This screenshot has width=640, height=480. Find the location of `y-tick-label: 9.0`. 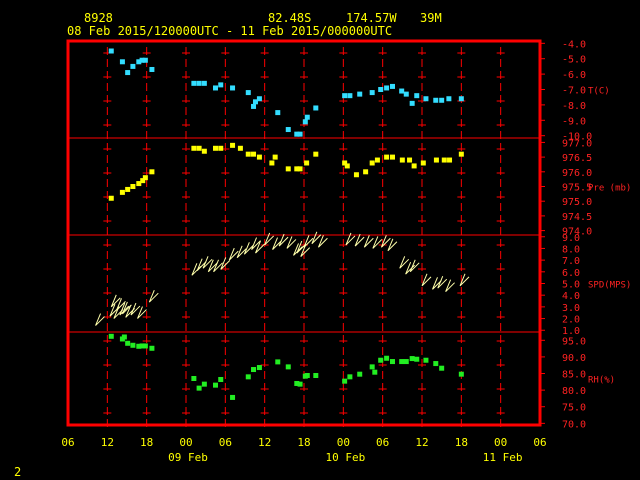

y-tick-label: 9.0 is located at coordinates (571, 238).